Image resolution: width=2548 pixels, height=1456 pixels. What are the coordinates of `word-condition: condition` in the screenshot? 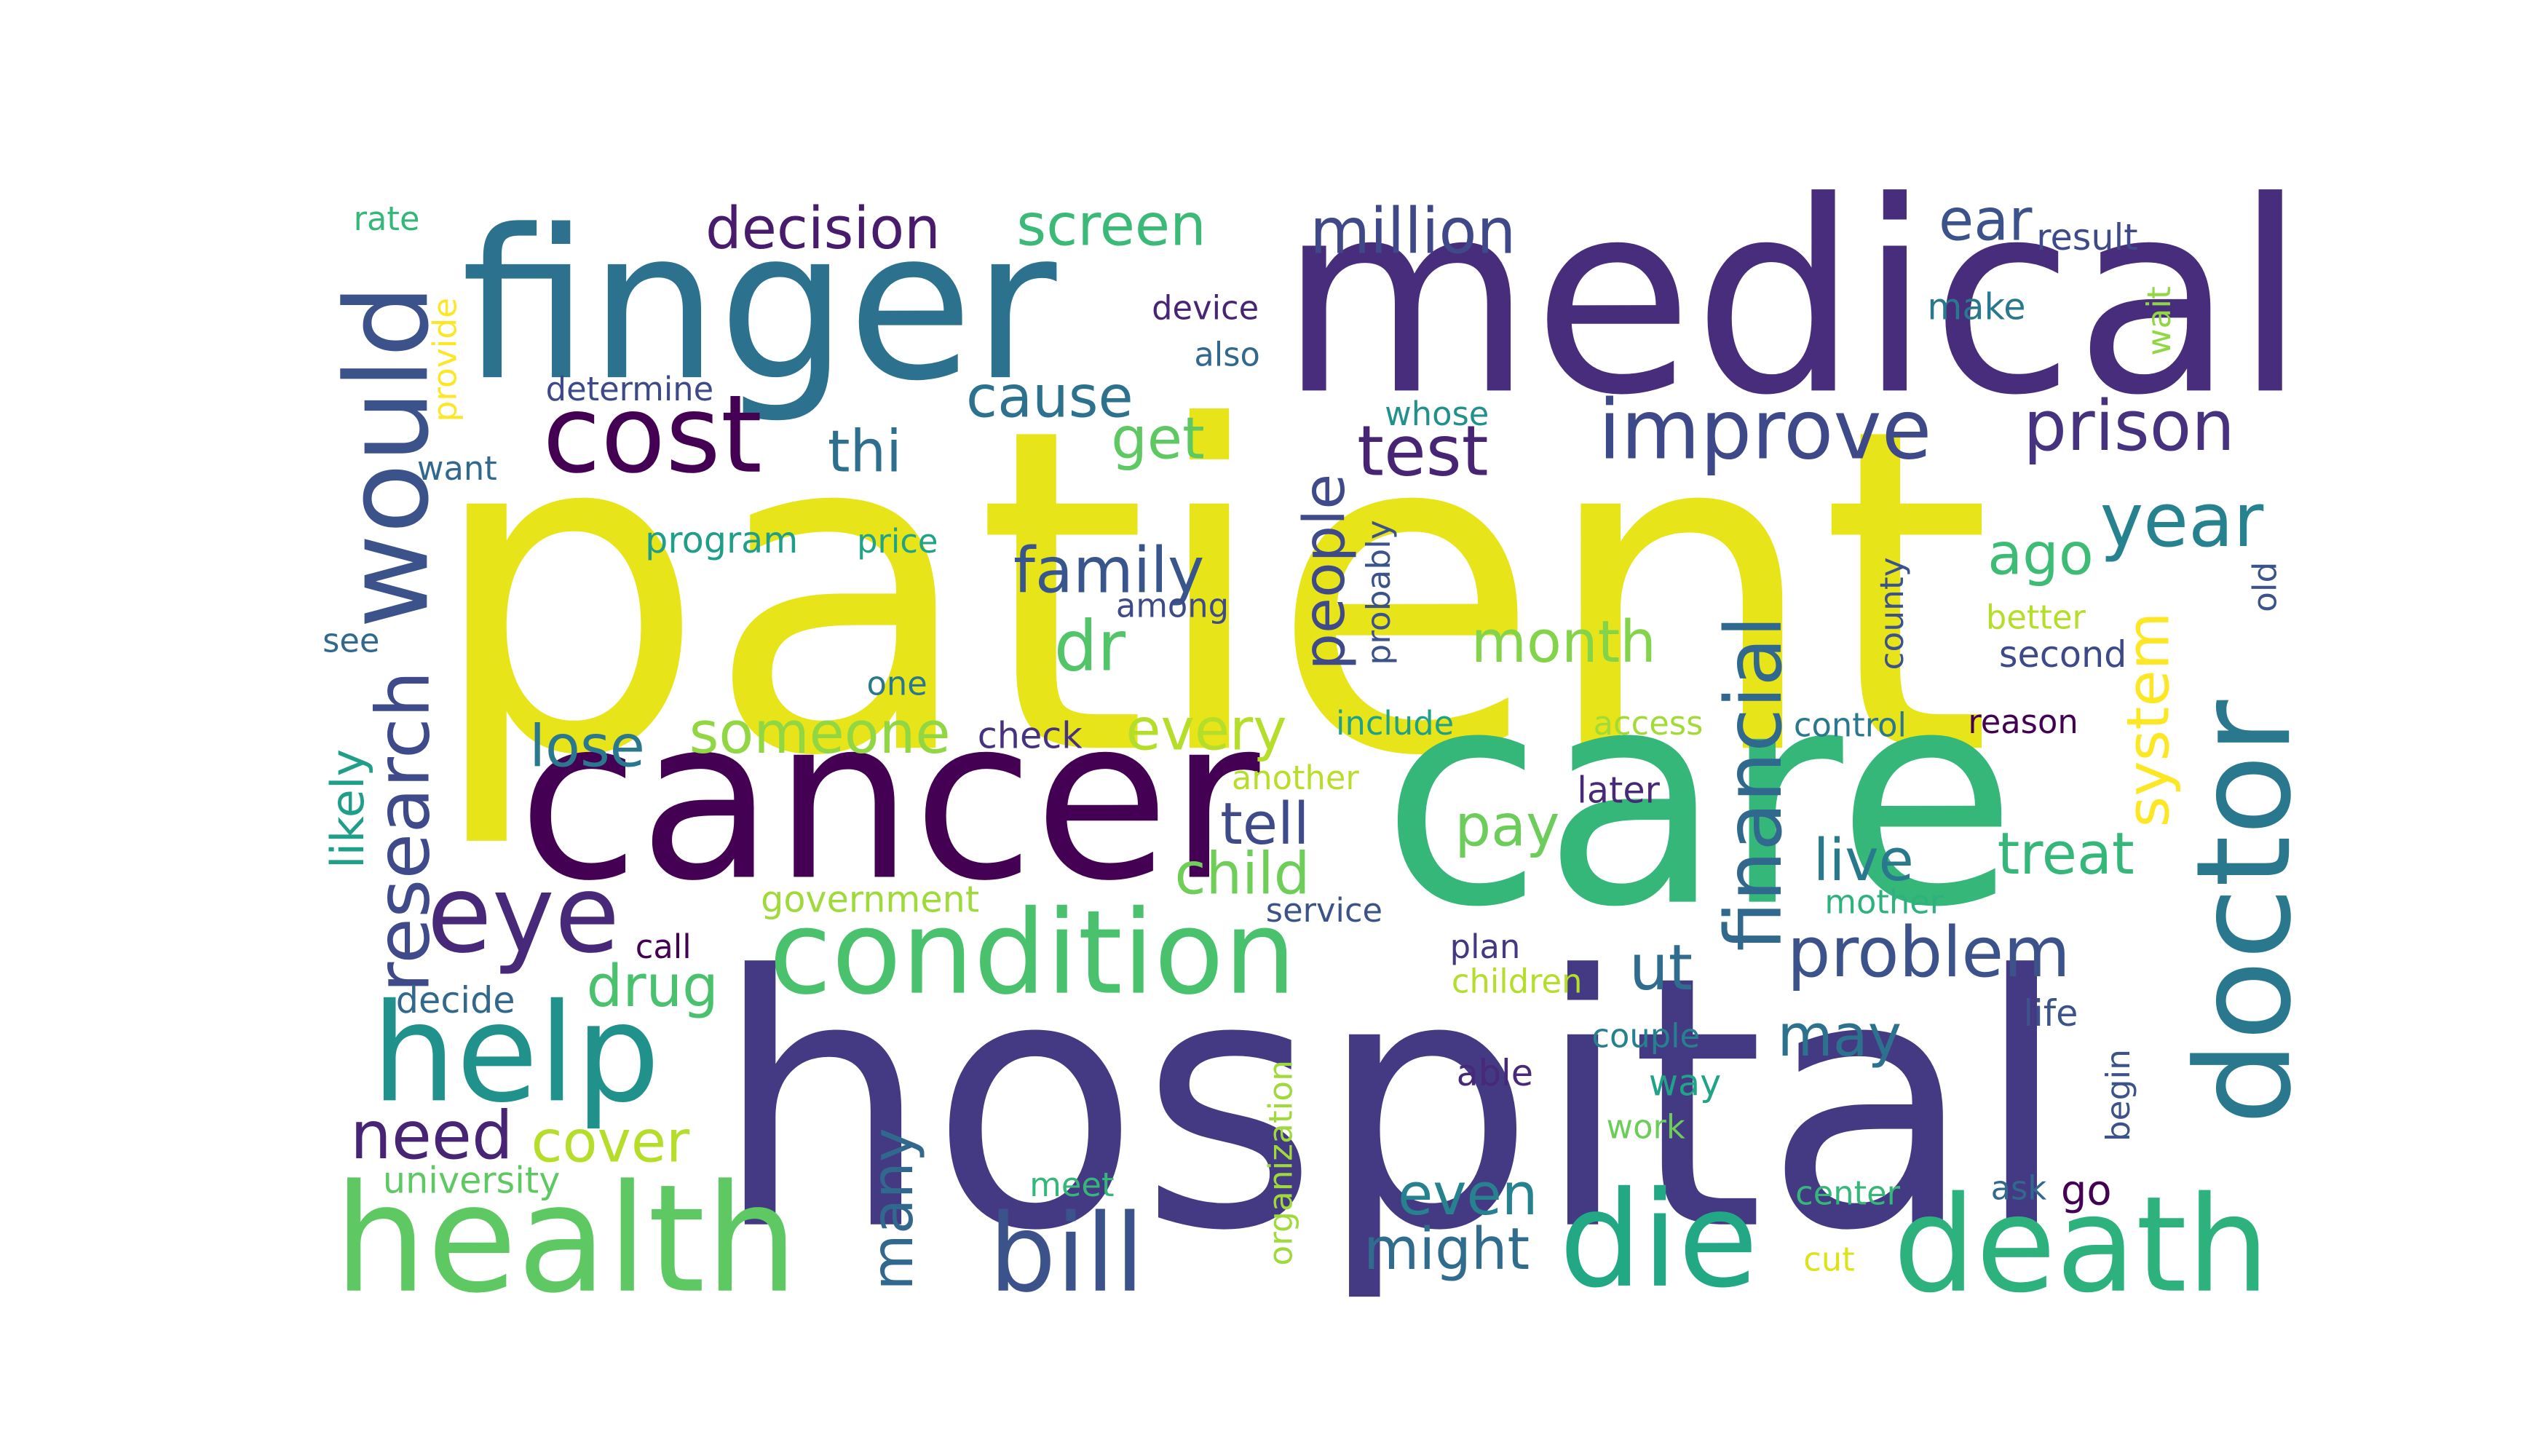 It's located at (1032, 953).